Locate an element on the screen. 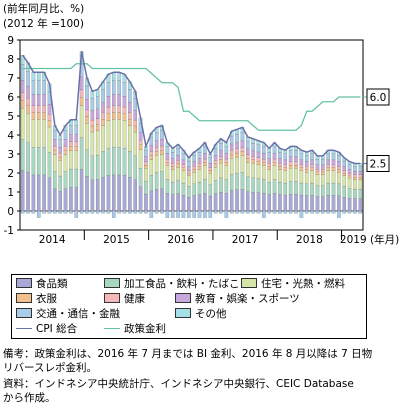 This screenshot has width=407, height=410. y-tick-label: 4 is located at coordinates (10, 136).